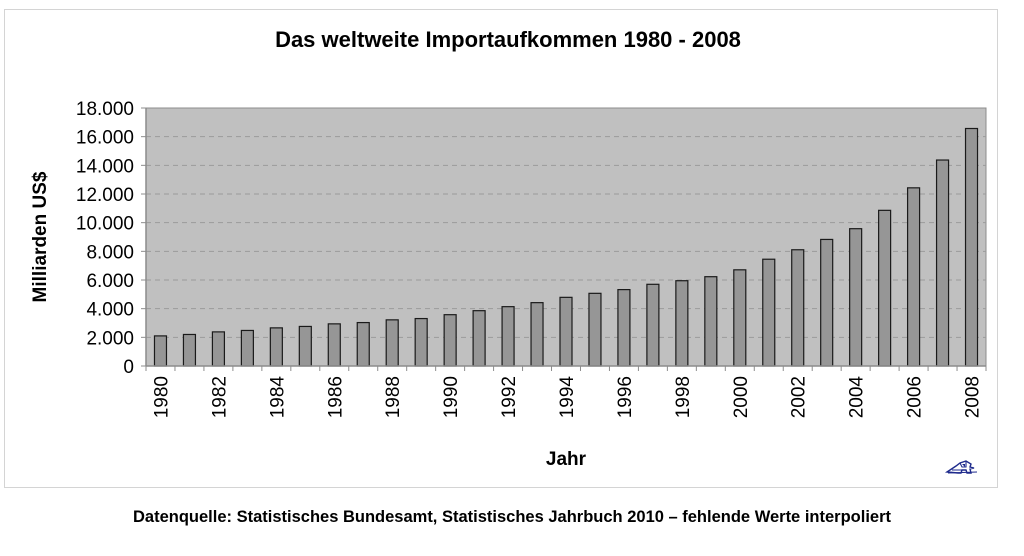 The height and width of the screenshot is (556, 1024). What do you see at coordinates (915, 397) in the screenshot?
I see `x-tick-label: 2006` at bounding box center [915, 397].